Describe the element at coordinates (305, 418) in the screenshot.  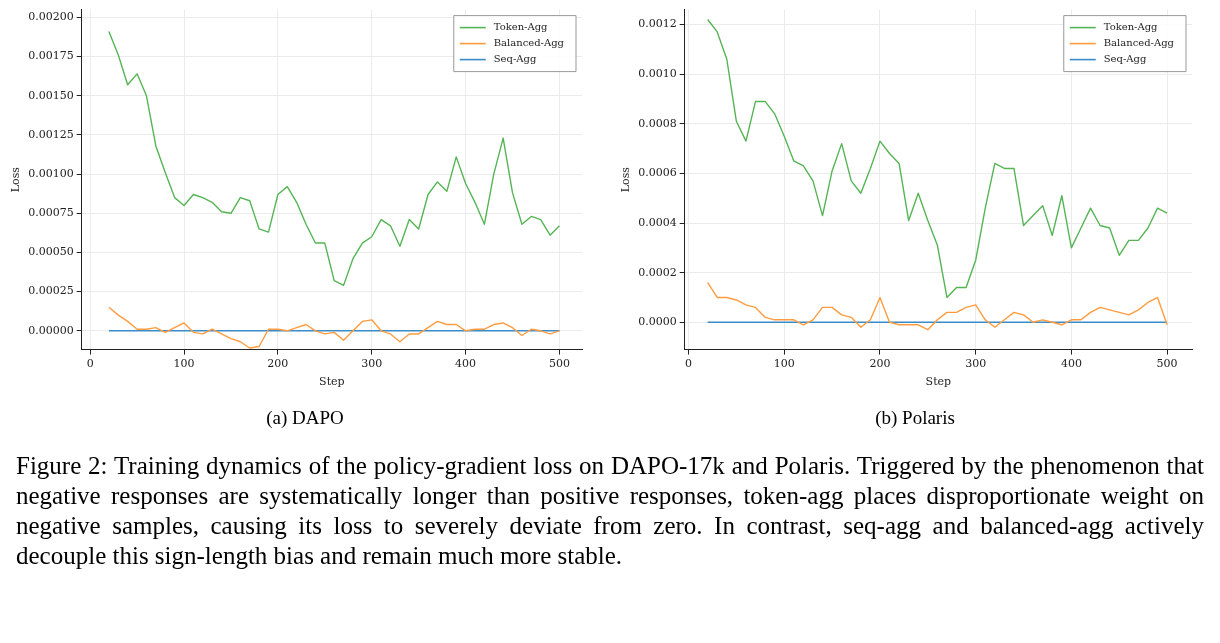
I see `text: (a) DAPO` at that location.